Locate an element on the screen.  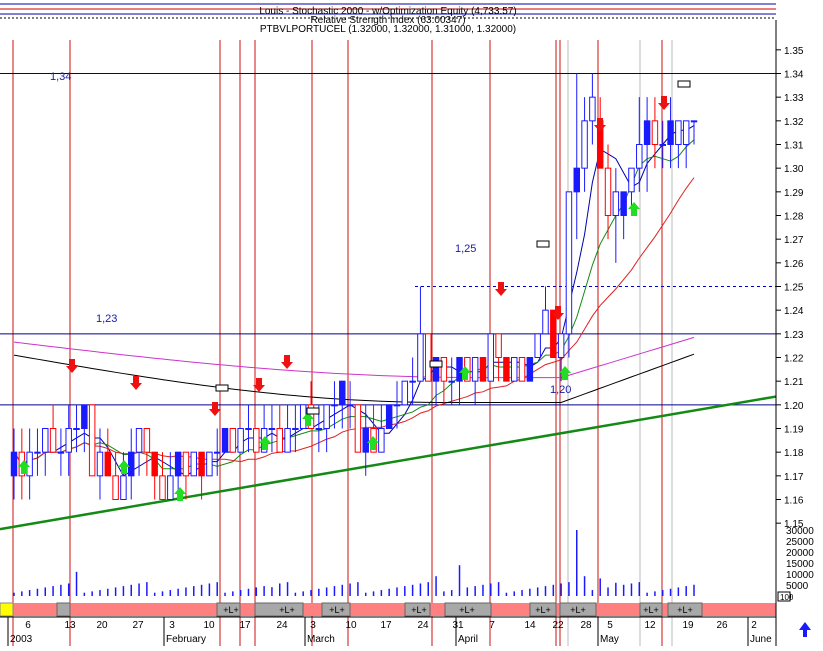
x-day-label: 24 is located at coordinates (423, 625).